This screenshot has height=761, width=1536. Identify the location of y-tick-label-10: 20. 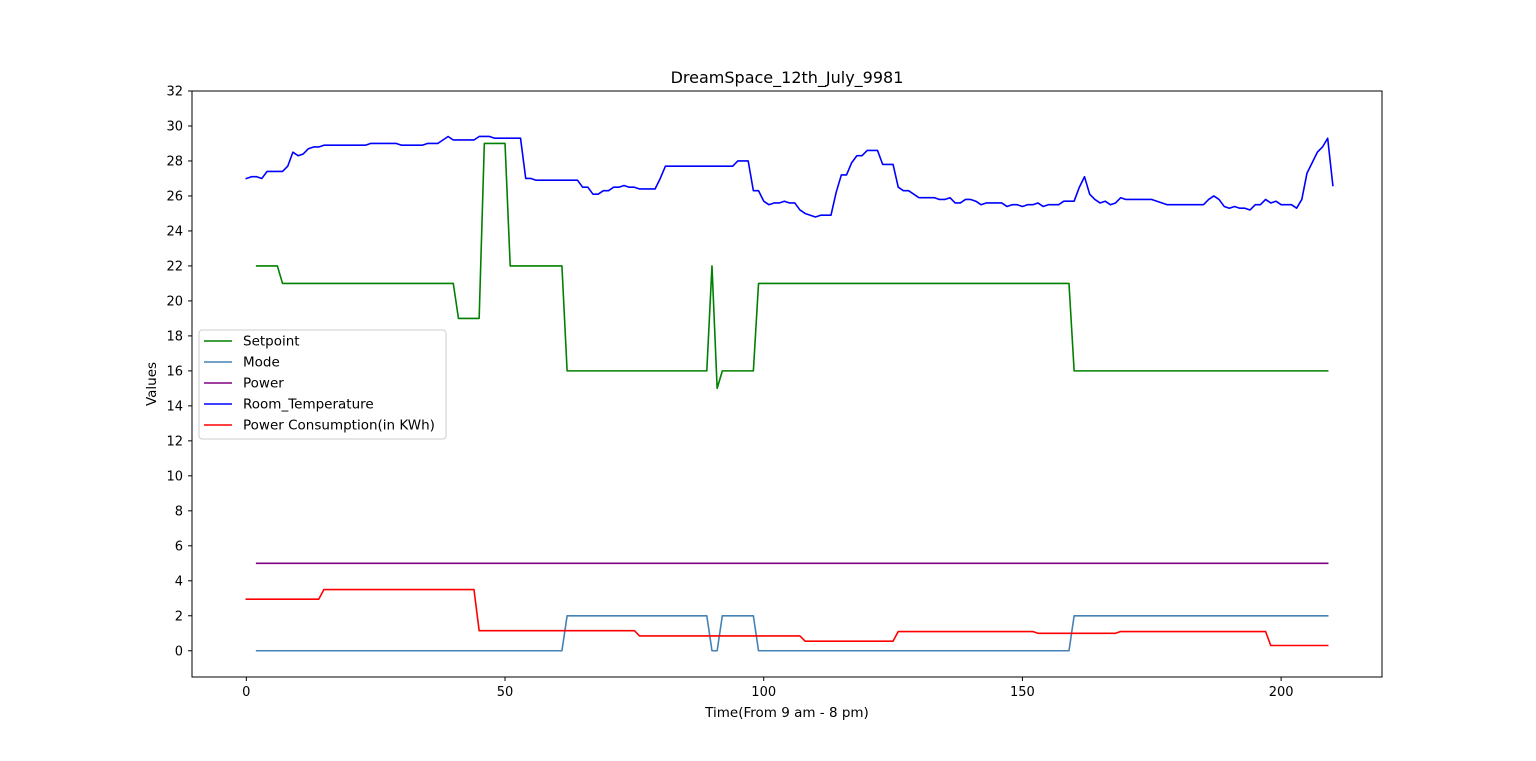
(174, 301).